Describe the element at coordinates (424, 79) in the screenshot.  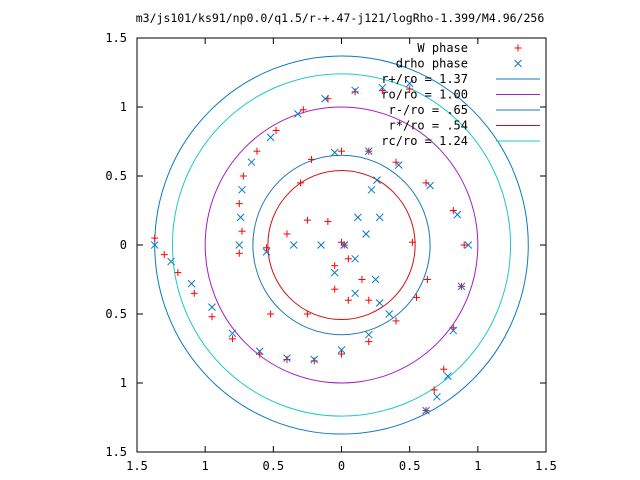
I see `legend-label: r+/ro = 1.37` at that location.